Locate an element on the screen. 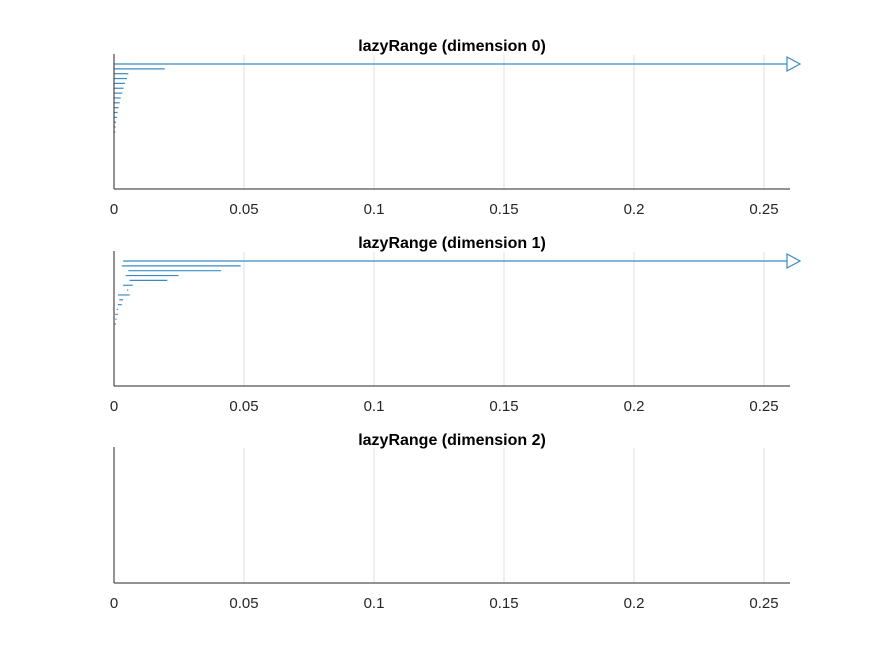 The height and width of the screenshot is (656, 875). panel-title: lazyRange (dimension 2) is located at coordinates (452, 440).